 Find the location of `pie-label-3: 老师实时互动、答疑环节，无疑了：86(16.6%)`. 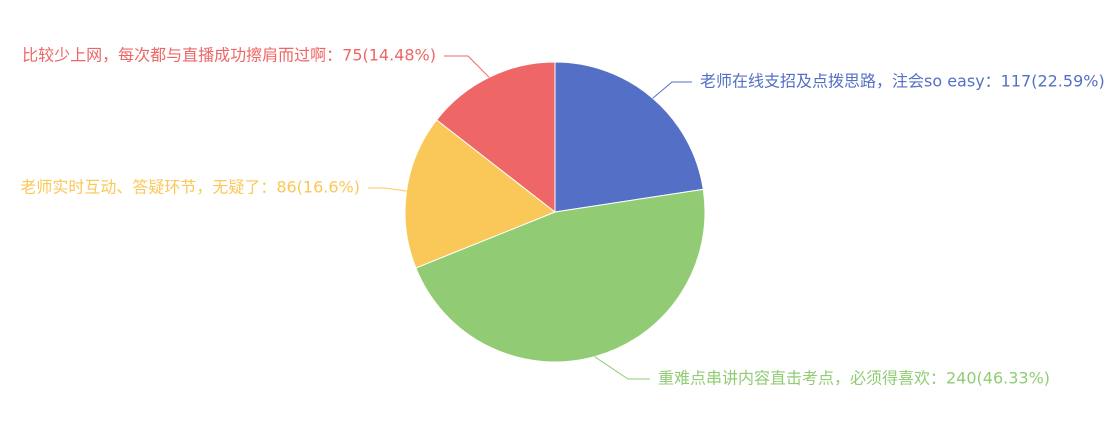

pie-label-3: 老师实时互动、答疑环节，无疑了：86(16.6%) is located at coordinates (190, 187).